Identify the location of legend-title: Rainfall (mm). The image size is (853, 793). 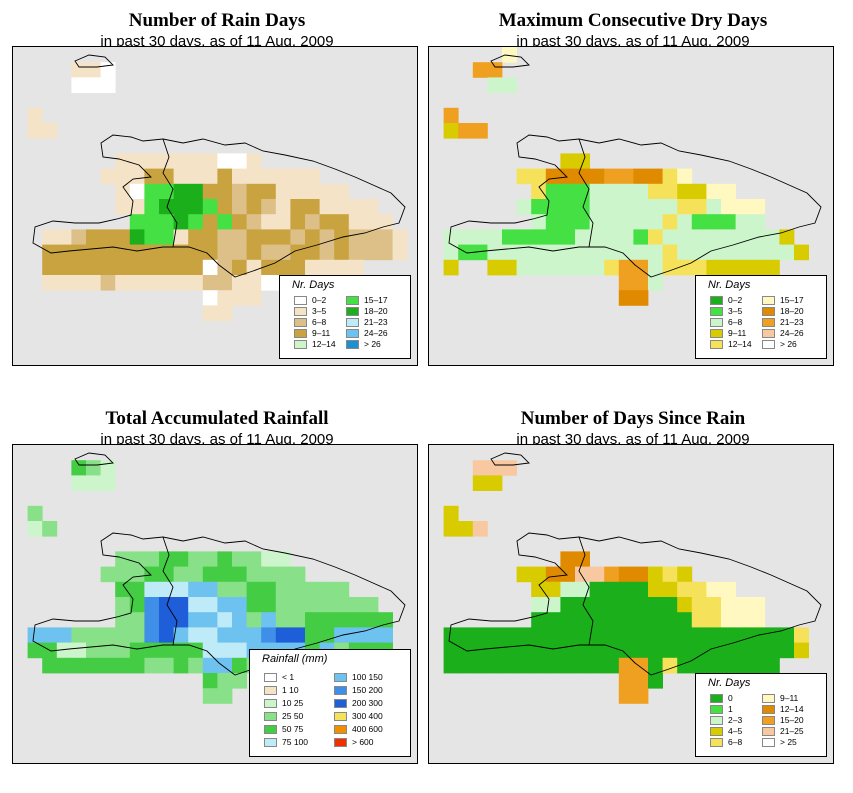
(295, 659).